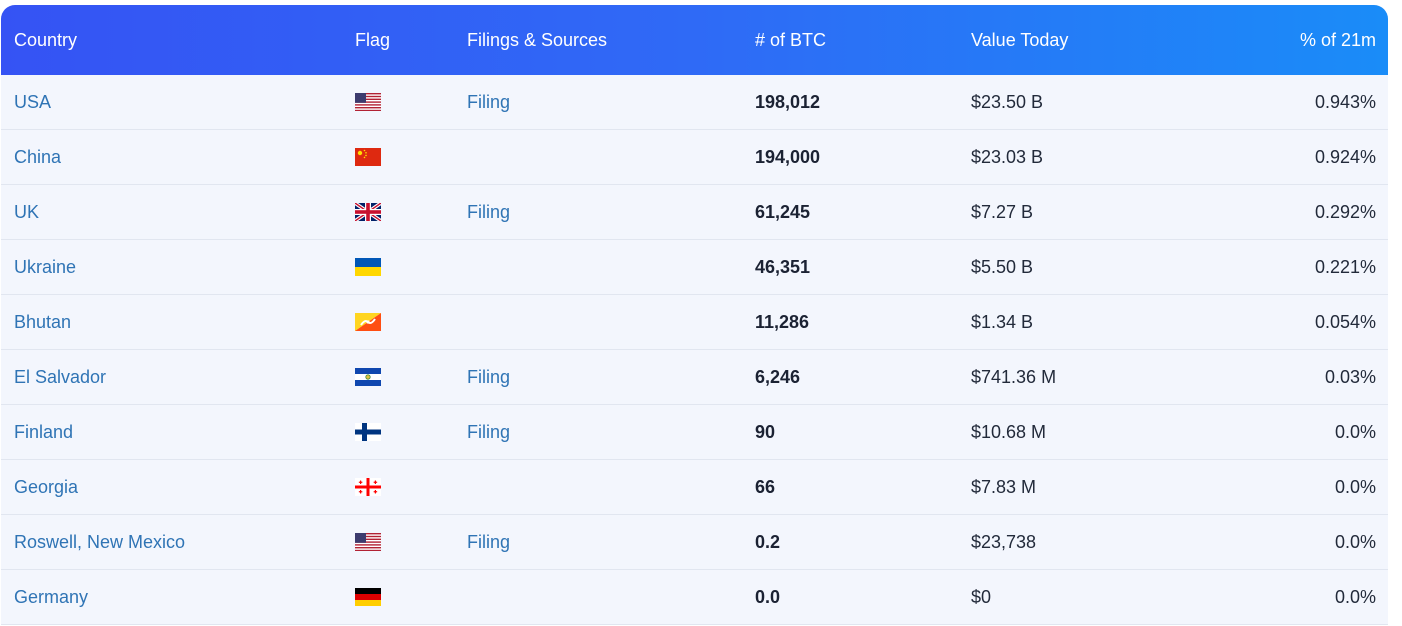 This screenshot has width=1402, height=626. Describe the element at coordinates (1002, 321) in the screenshot. I see `value-today: $1.34 B` at that location.